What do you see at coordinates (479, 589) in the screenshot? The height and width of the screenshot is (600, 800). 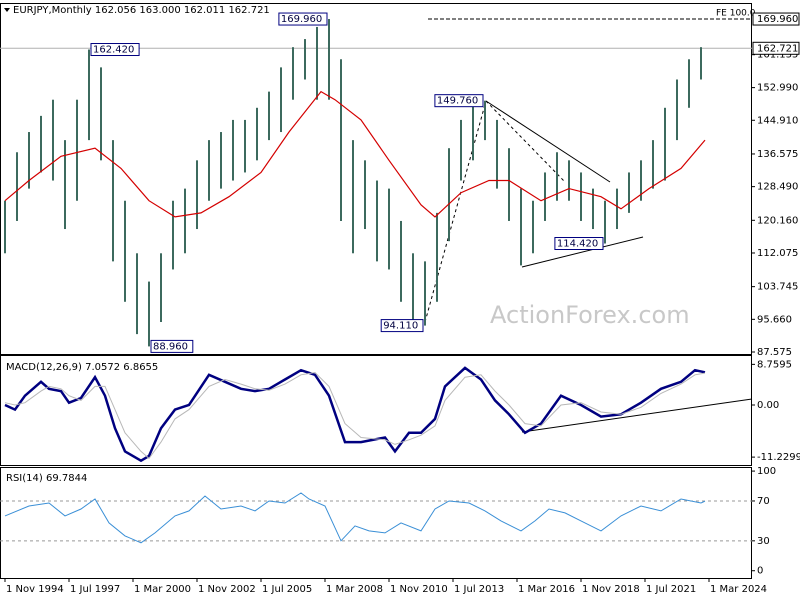 I see `x-tick-label: 1 Jul 2013` at bounding box center [479, 589].